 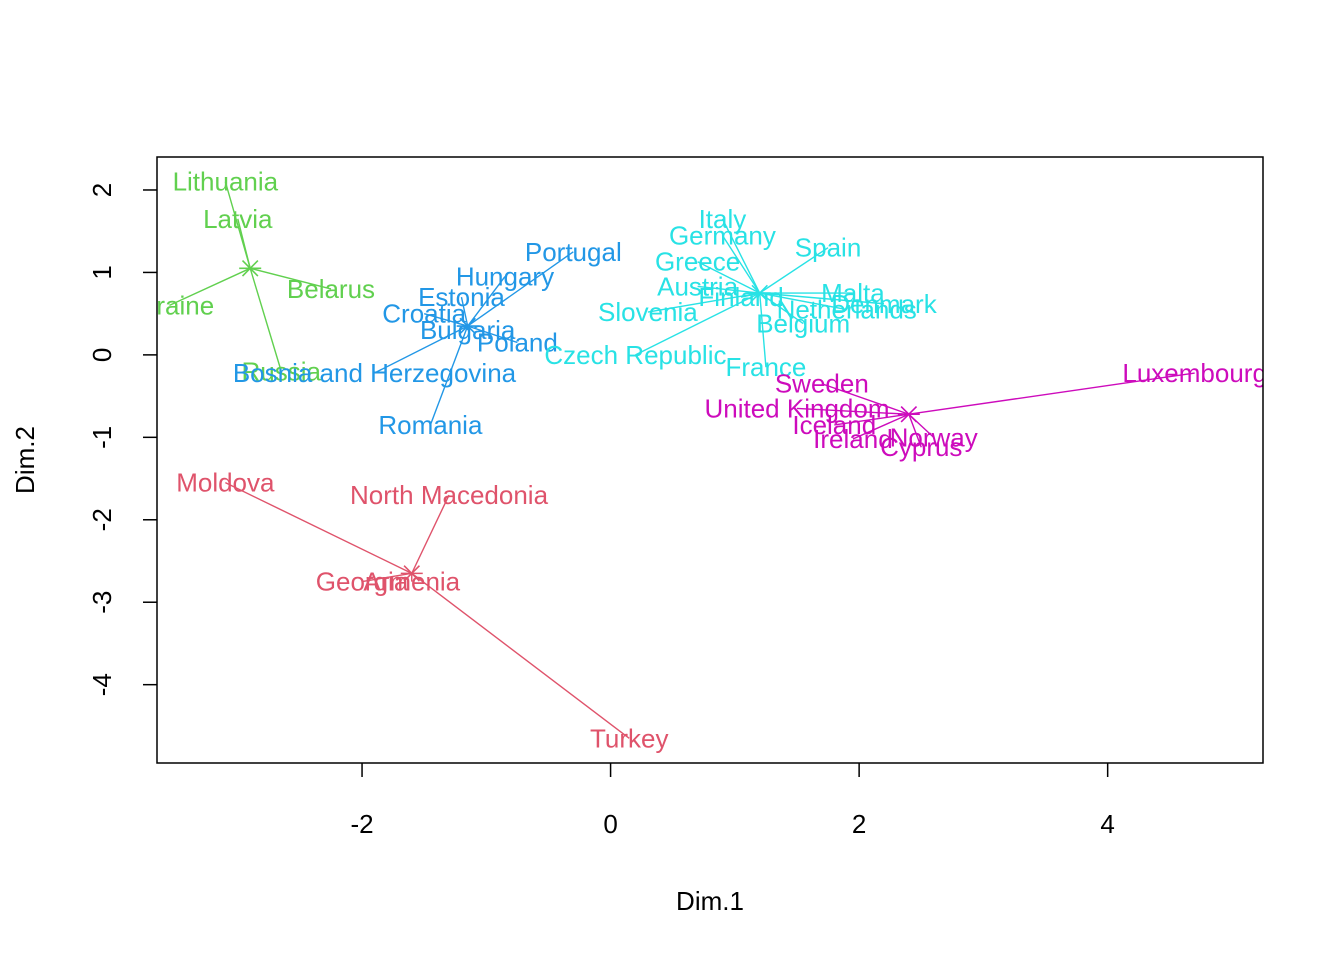 What do you see at coordinates (573, 252) in the screenshot?
I see `point-label: Portugal` at bounding box center [573, 252].